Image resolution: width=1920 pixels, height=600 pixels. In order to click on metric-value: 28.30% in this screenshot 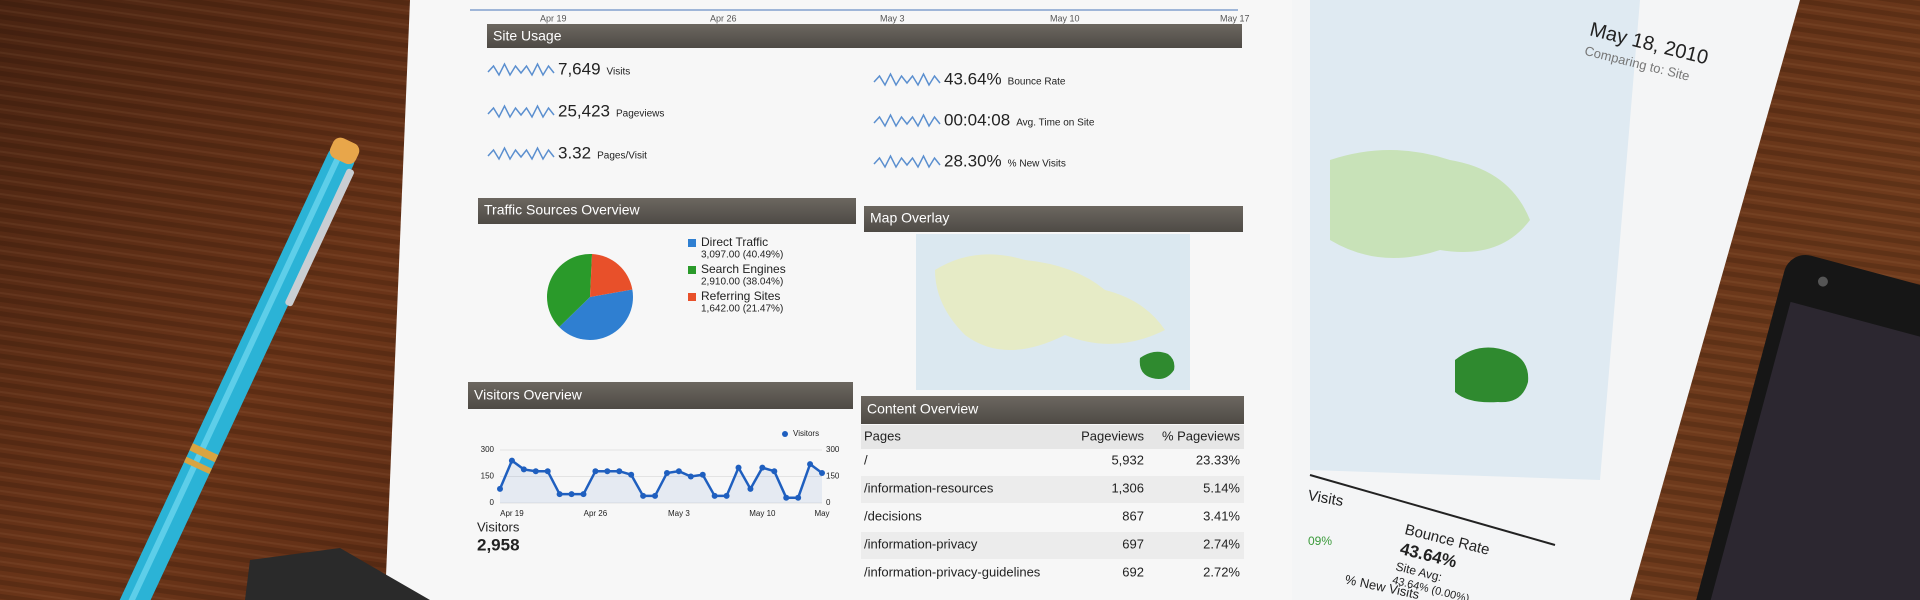, I will do `click(973, 160)`.